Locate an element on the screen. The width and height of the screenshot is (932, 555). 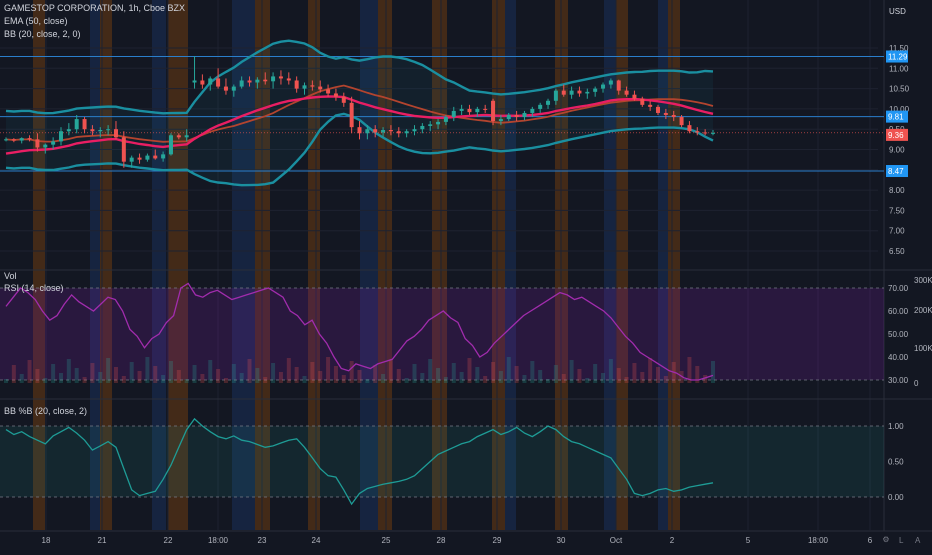
price-label-text: 8.47 is located at coordinates (896, 171).